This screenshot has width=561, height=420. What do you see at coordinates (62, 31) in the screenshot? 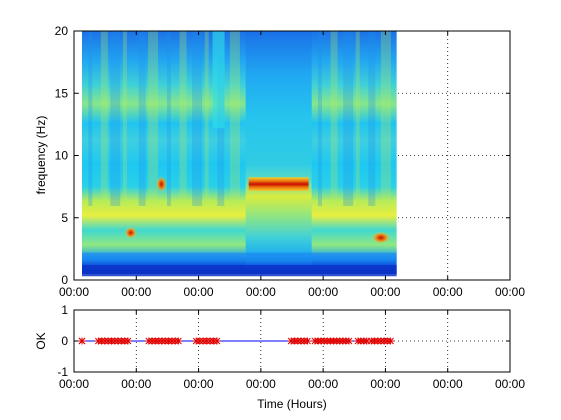
I see `spectrogram-y-tick-label: 20` at bounding box center [62, 31].